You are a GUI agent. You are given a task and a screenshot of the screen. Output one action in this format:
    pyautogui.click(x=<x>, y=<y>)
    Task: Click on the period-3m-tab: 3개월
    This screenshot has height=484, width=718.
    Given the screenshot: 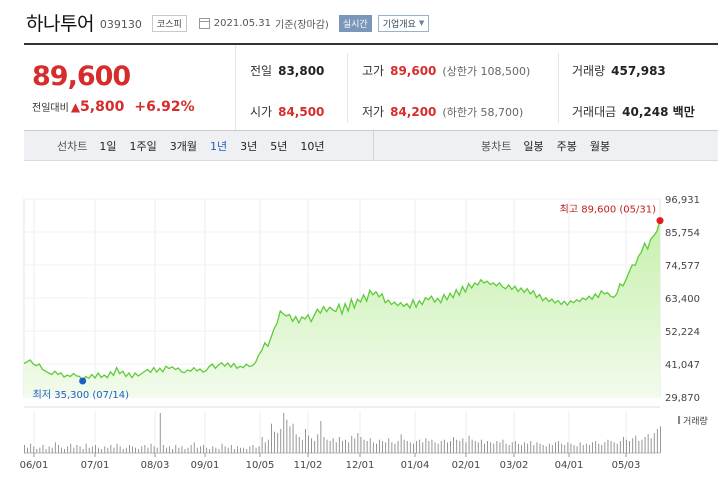 What is the action you would take?
    pyautogui.click(x=183, y=146)
    